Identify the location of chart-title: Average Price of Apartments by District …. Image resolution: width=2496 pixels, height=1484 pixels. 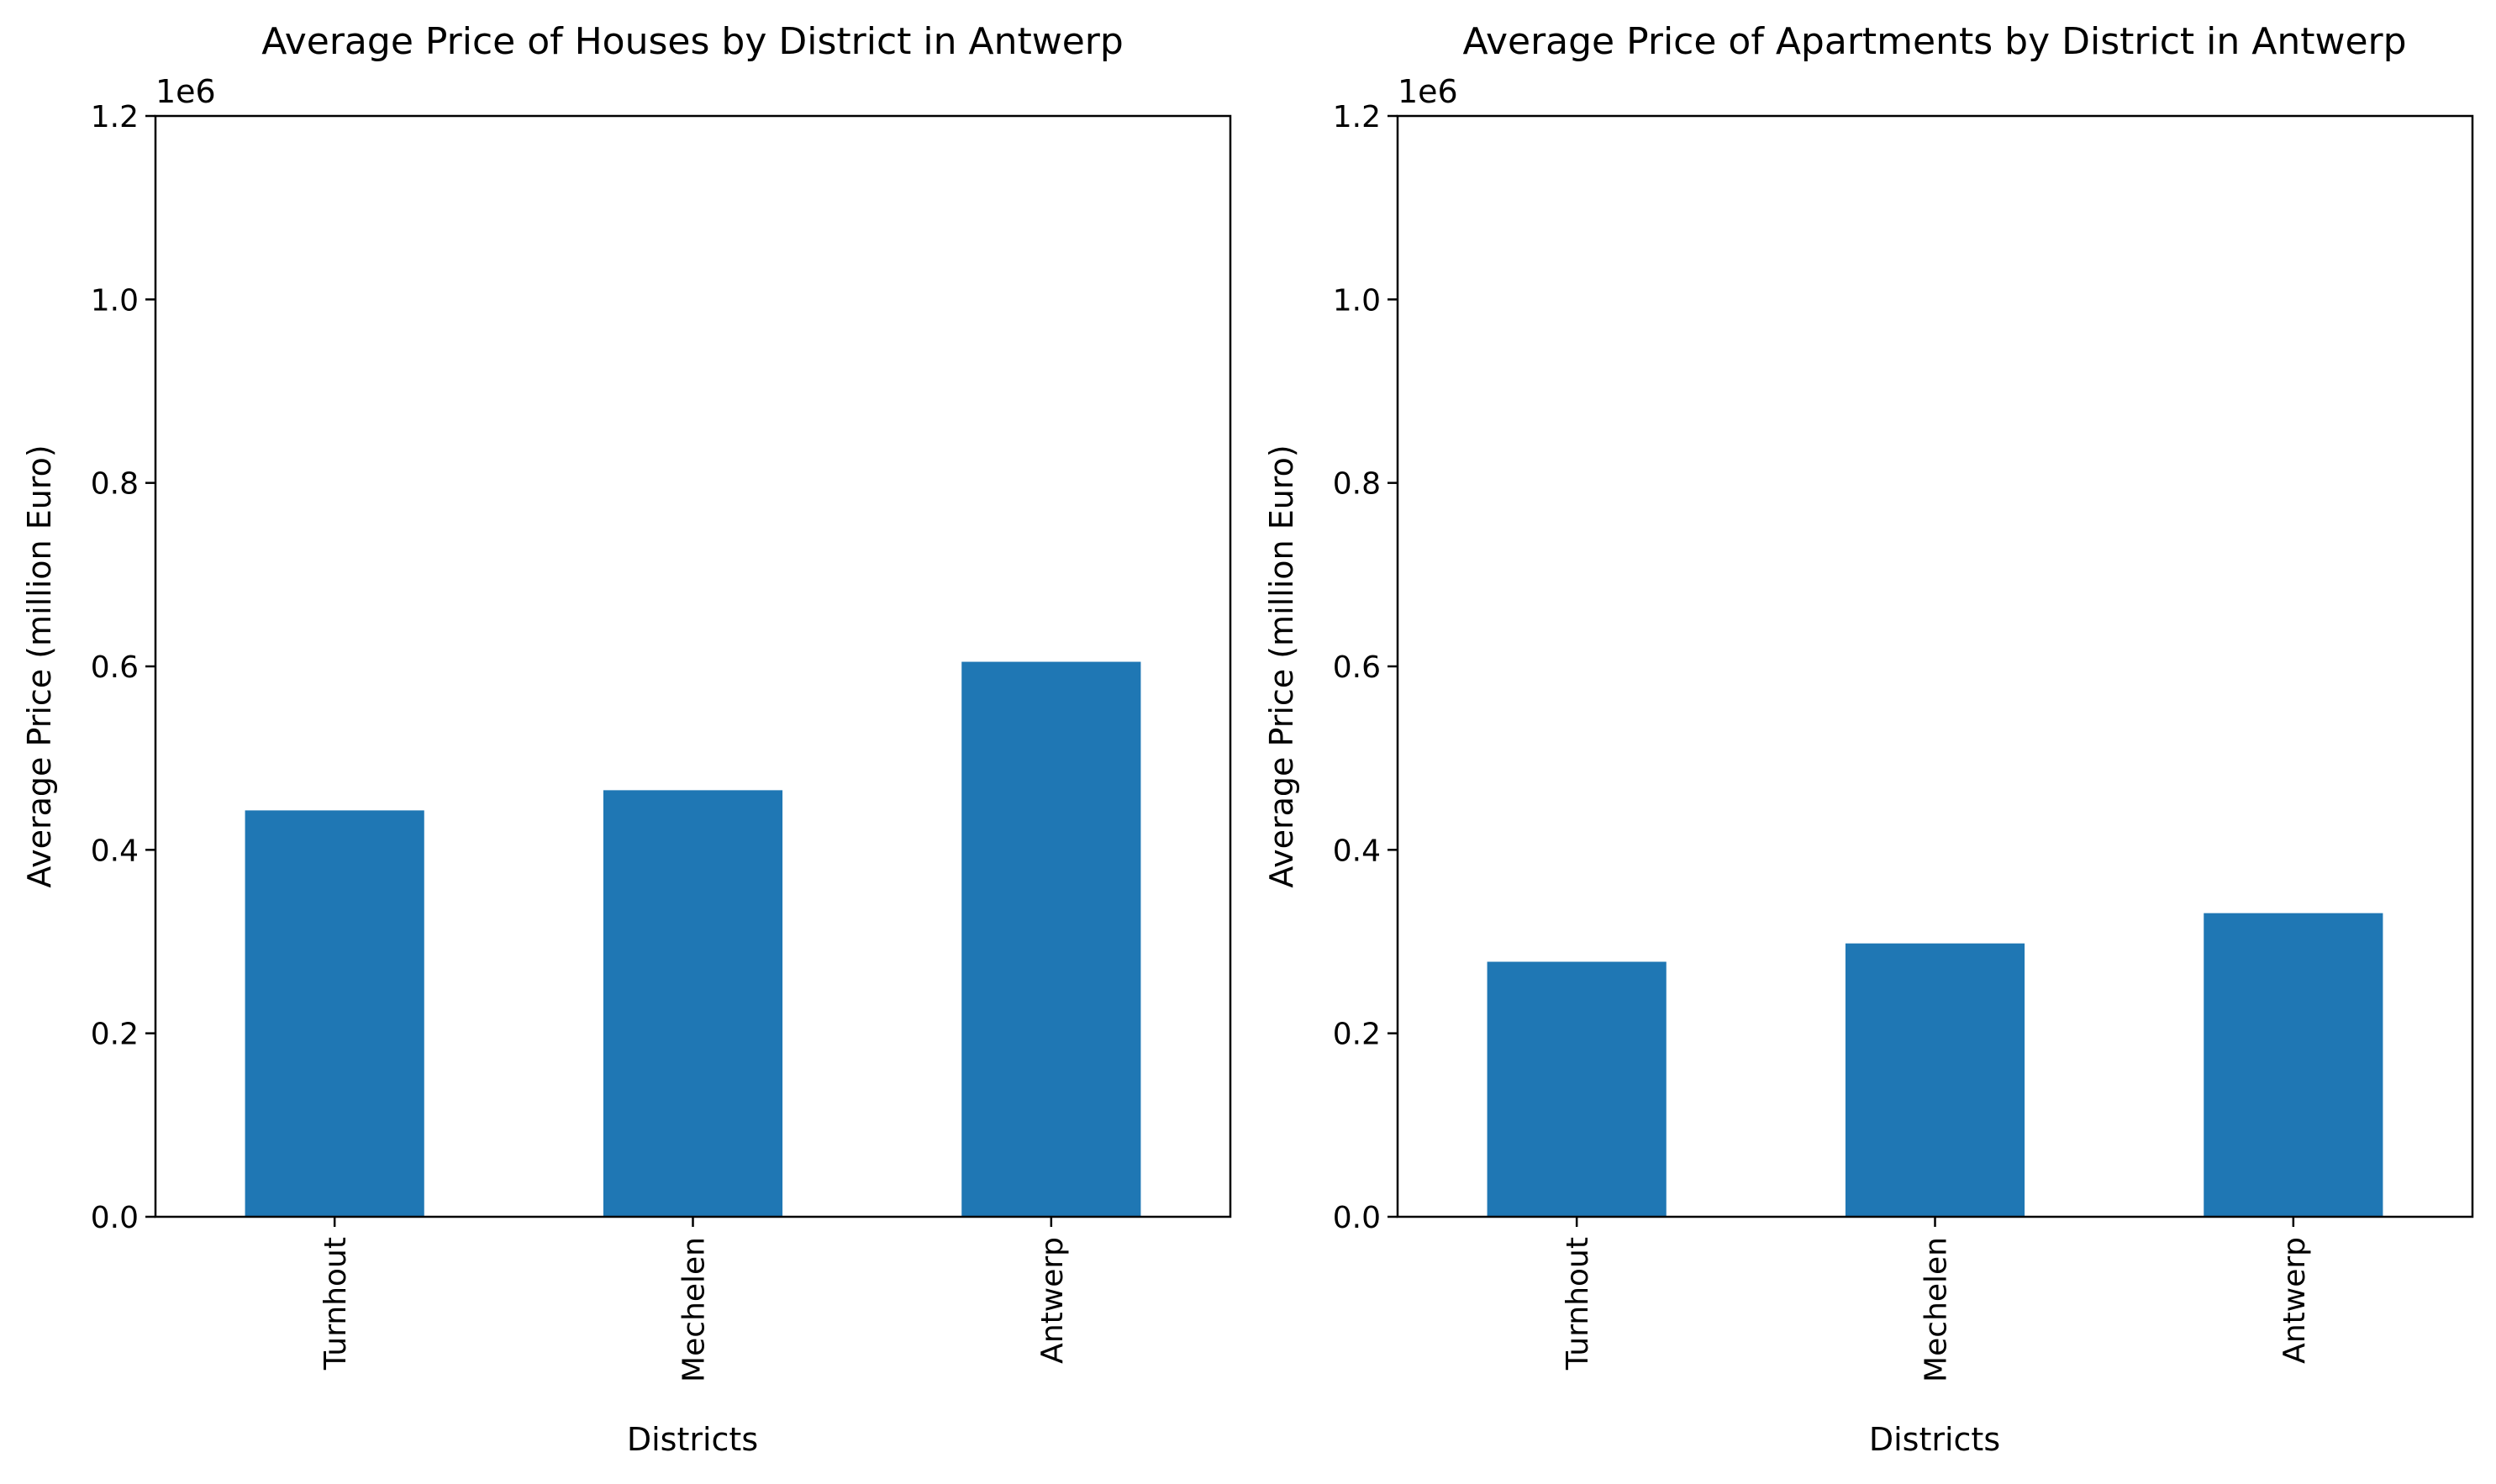
(1934, 41).